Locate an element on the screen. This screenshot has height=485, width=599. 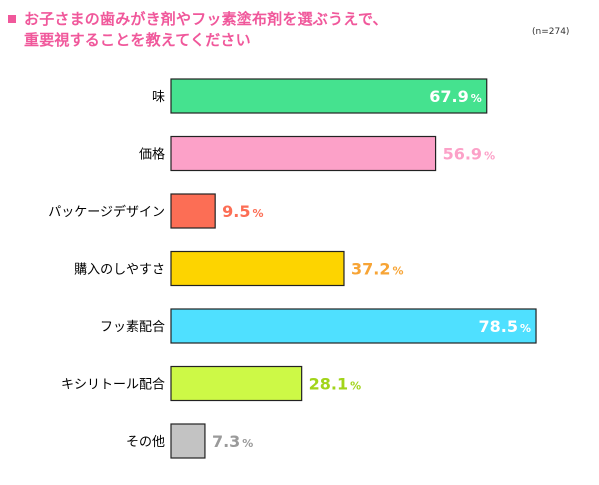
chart-title-line-1: お子さまの歯みがき剤やフッ素塗布剤を選ぶうえで、 is located at coordinates (206, 19).